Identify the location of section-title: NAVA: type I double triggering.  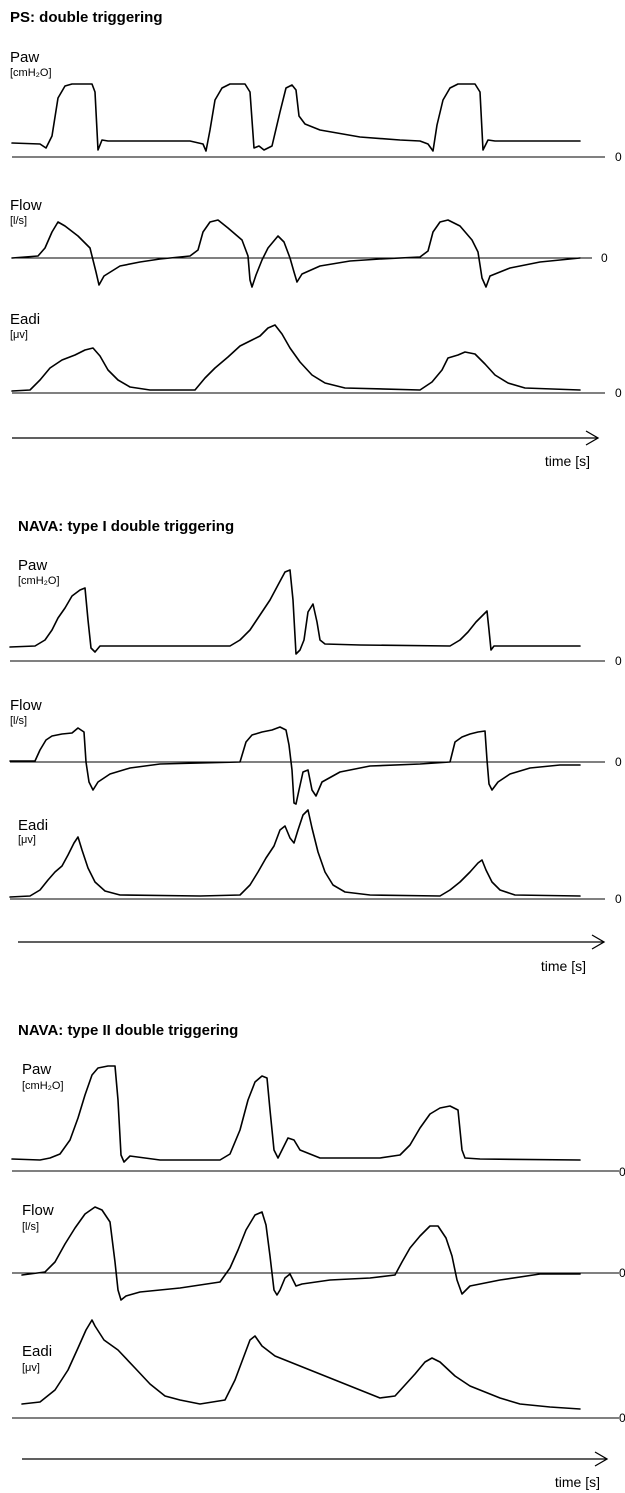
(126, 526).